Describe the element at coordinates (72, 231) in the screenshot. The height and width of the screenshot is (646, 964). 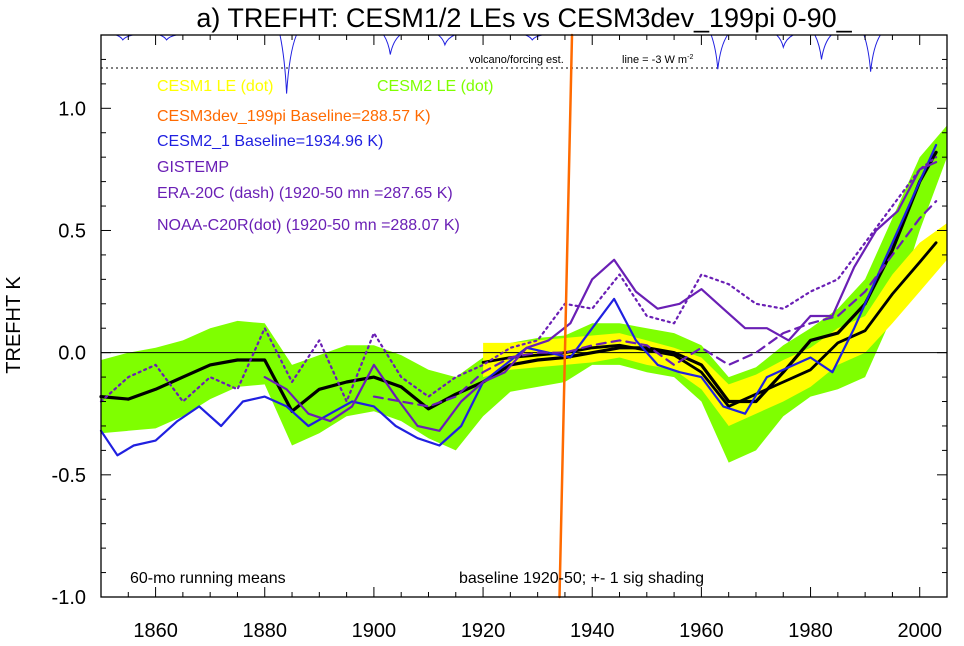
I see `y-tick-label-1: 0.5` at that location.